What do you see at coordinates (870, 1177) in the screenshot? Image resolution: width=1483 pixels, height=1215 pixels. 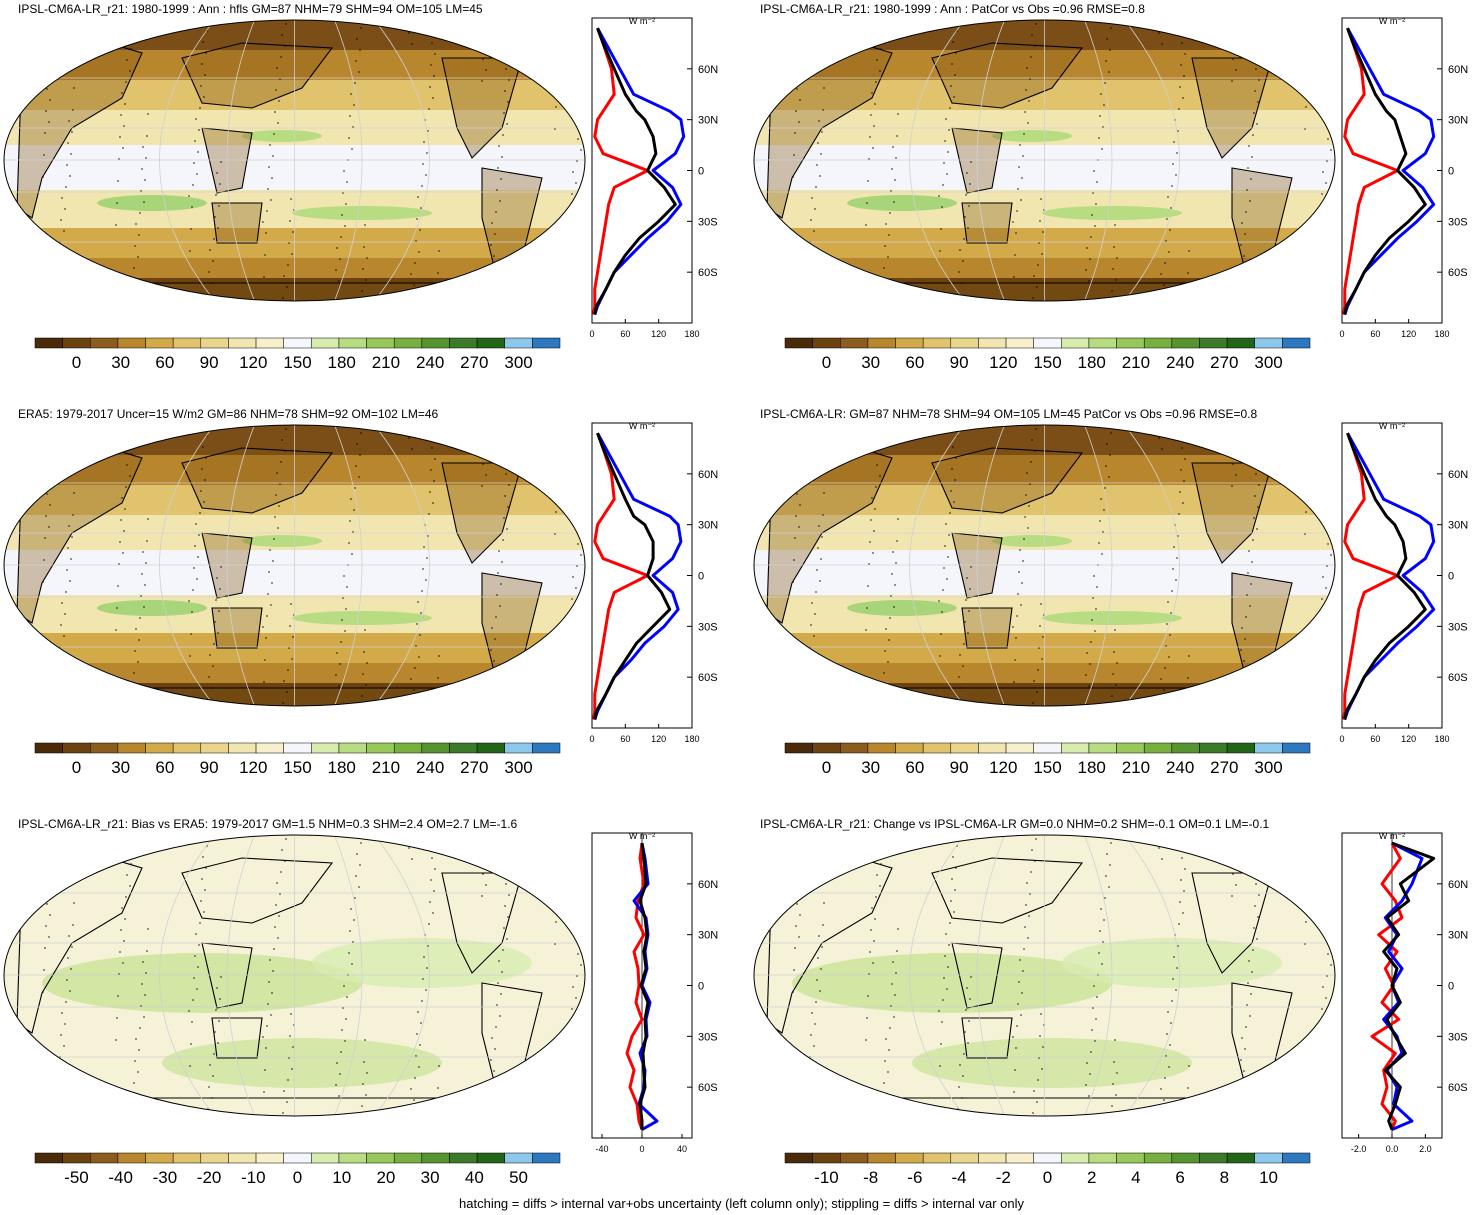 I see `colorbar-label: -8` at bounding box center [870, 1177].